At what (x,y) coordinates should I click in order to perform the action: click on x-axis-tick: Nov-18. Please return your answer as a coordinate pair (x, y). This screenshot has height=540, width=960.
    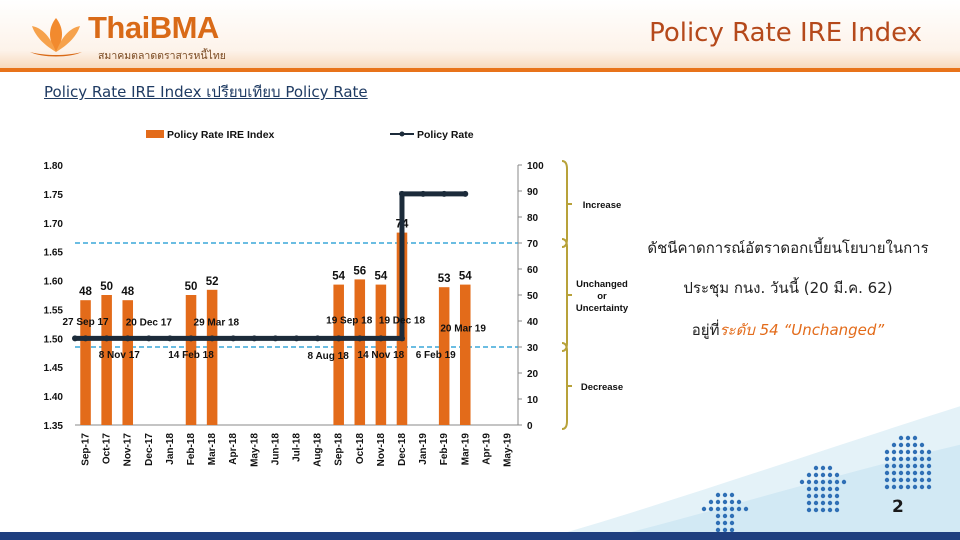
    Looking at the image, I should click on (381, 450).